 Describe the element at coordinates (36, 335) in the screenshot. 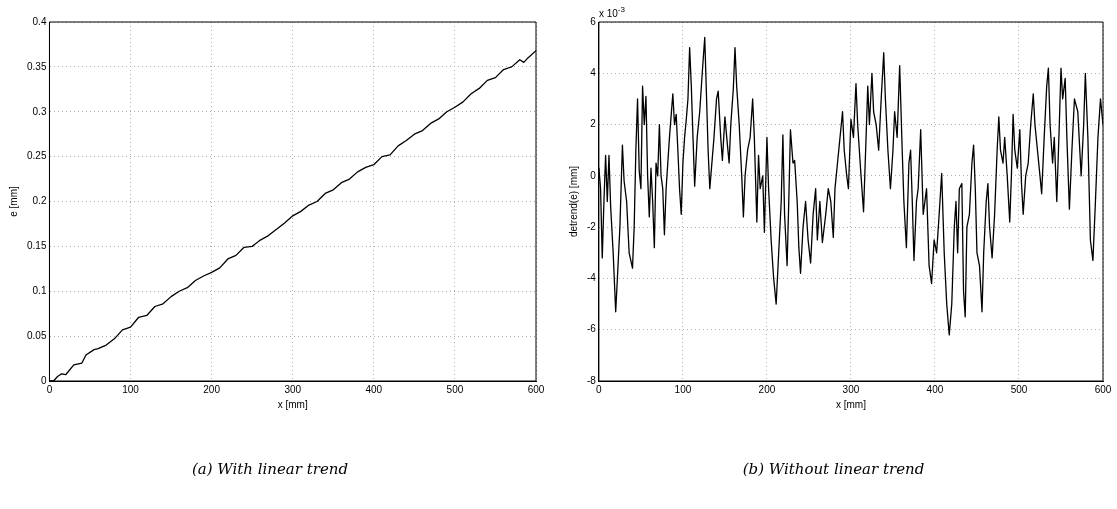

I see `y-tick-label: 0.05` at that location.